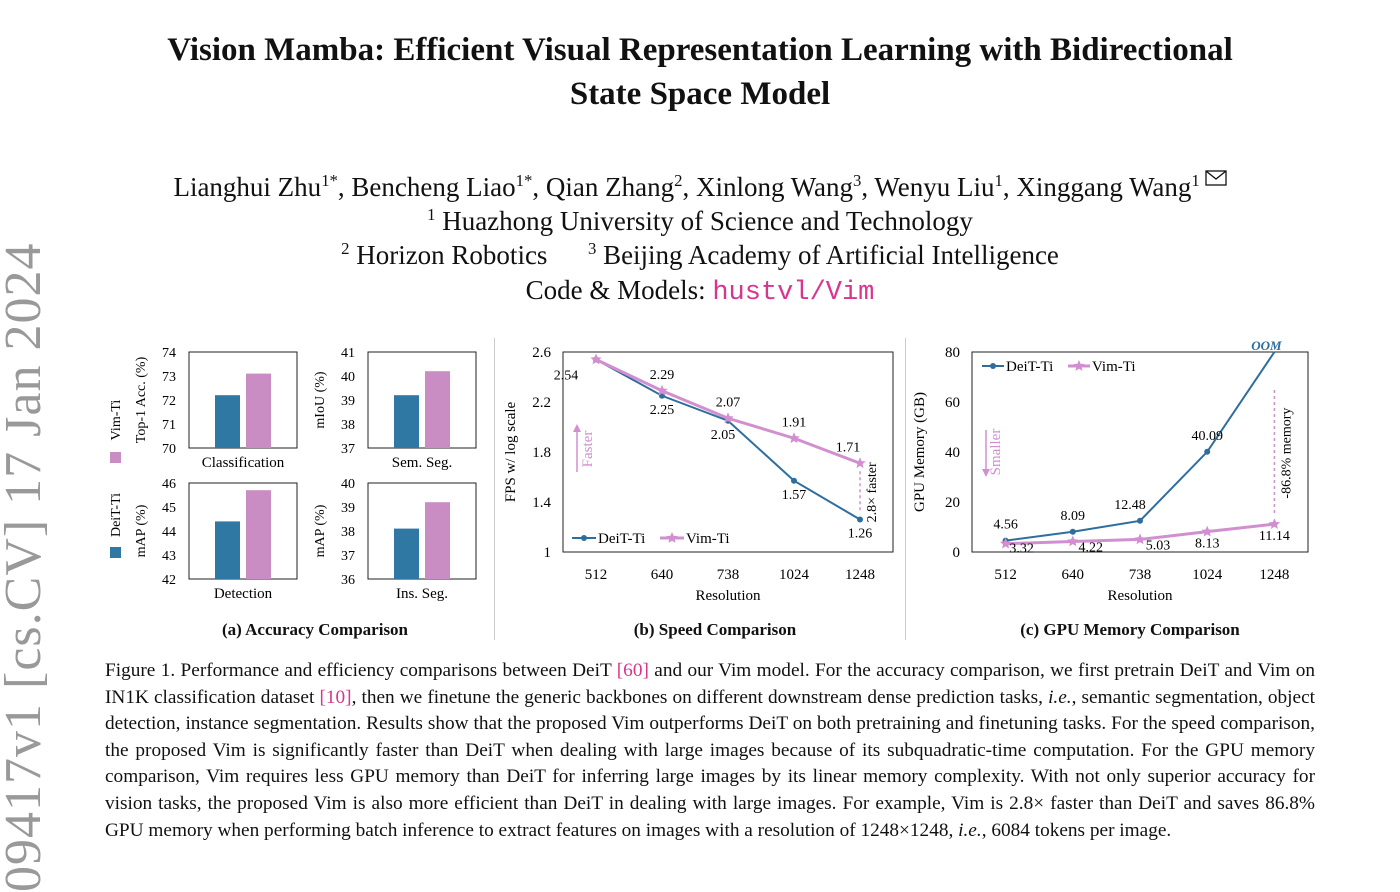 This screenshot has height=892, width=1400. Describe the element at coordinates (934, 187) in the screenshot. I see `author: Wenyu Liu` at that location.